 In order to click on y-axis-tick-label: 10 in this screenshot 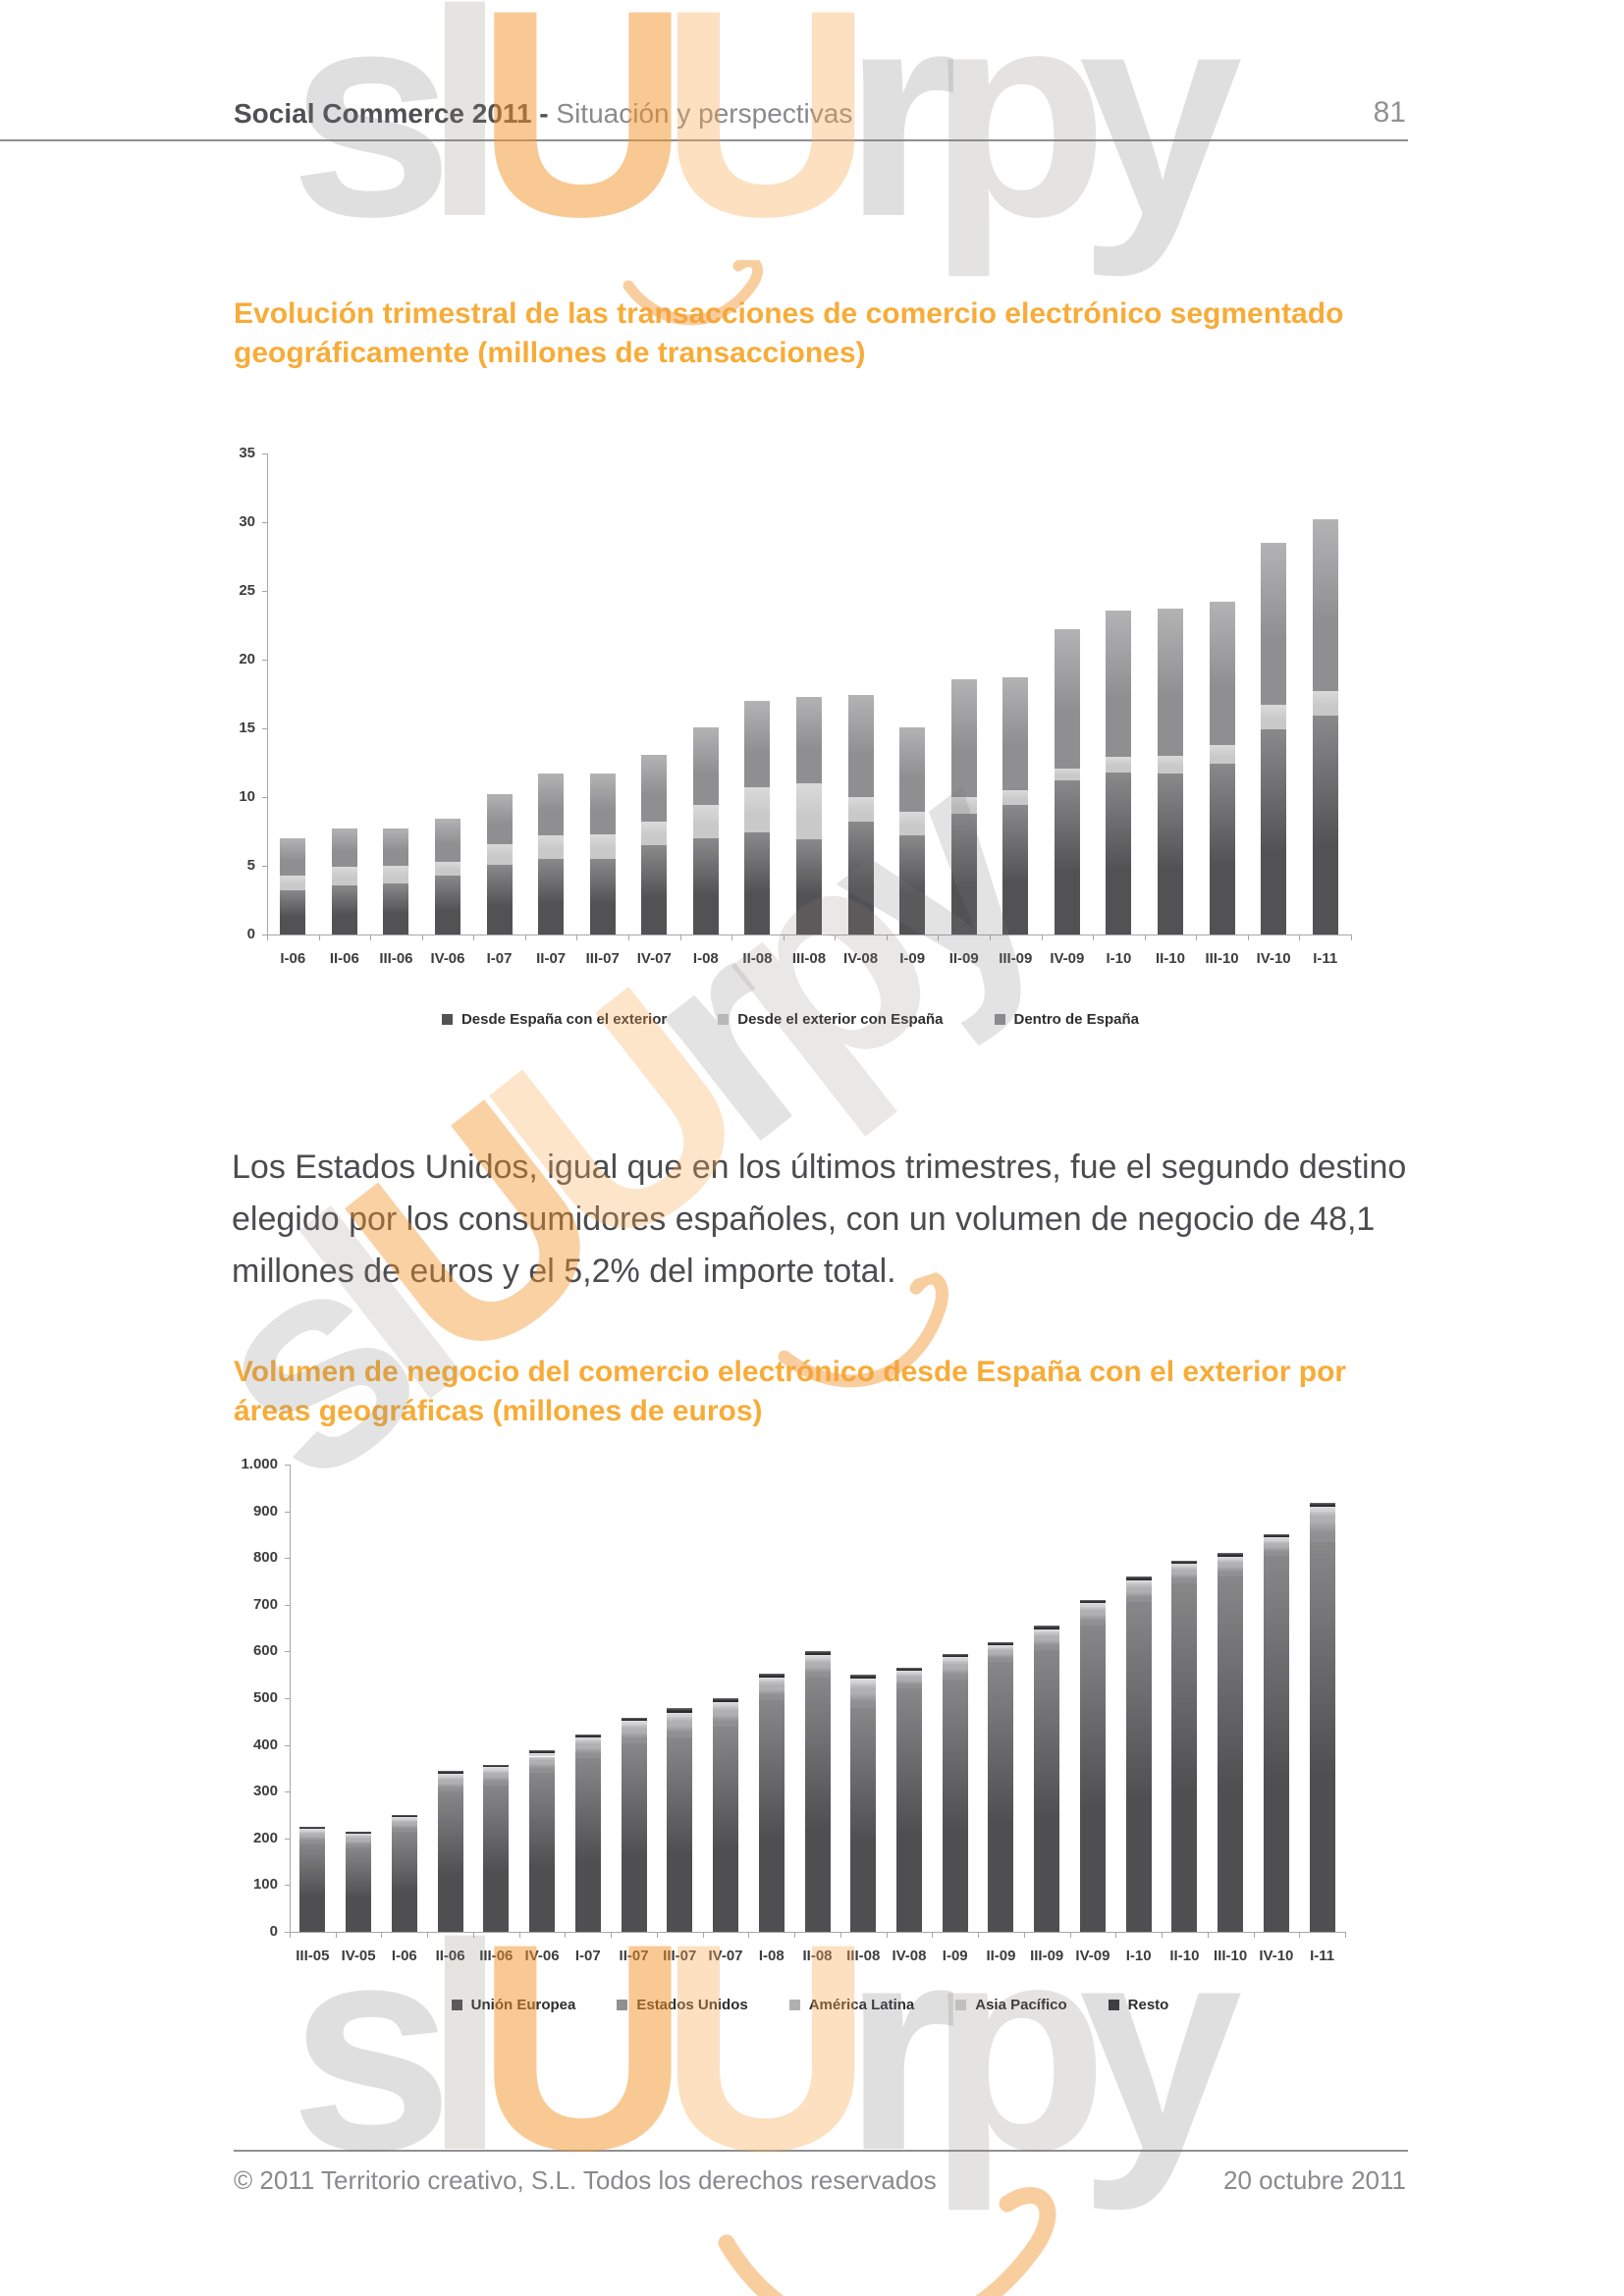, I will do `click(247, 796)`.